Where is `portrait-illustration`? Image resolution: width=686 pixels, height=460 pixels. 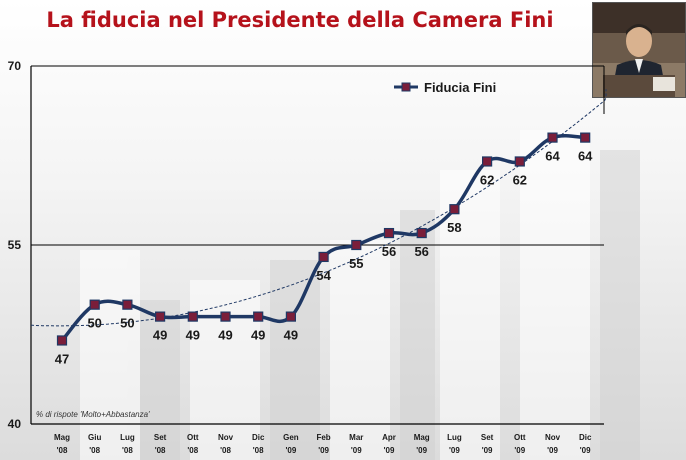
portrait-illustration is located at coordinates (639, 50).